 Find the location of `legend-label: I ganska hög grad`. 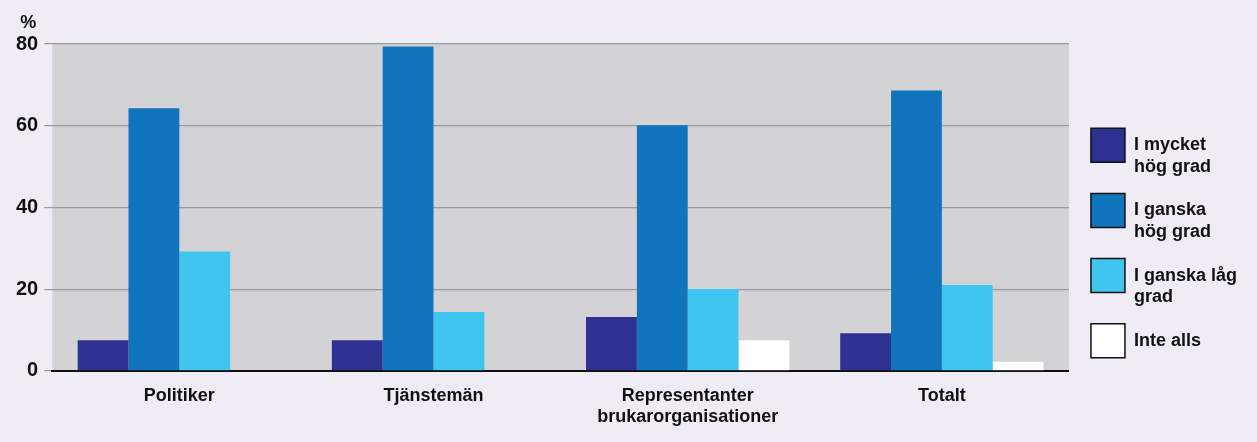

legend-label: I ganska hög grad is located at coordinates (1172, 220).